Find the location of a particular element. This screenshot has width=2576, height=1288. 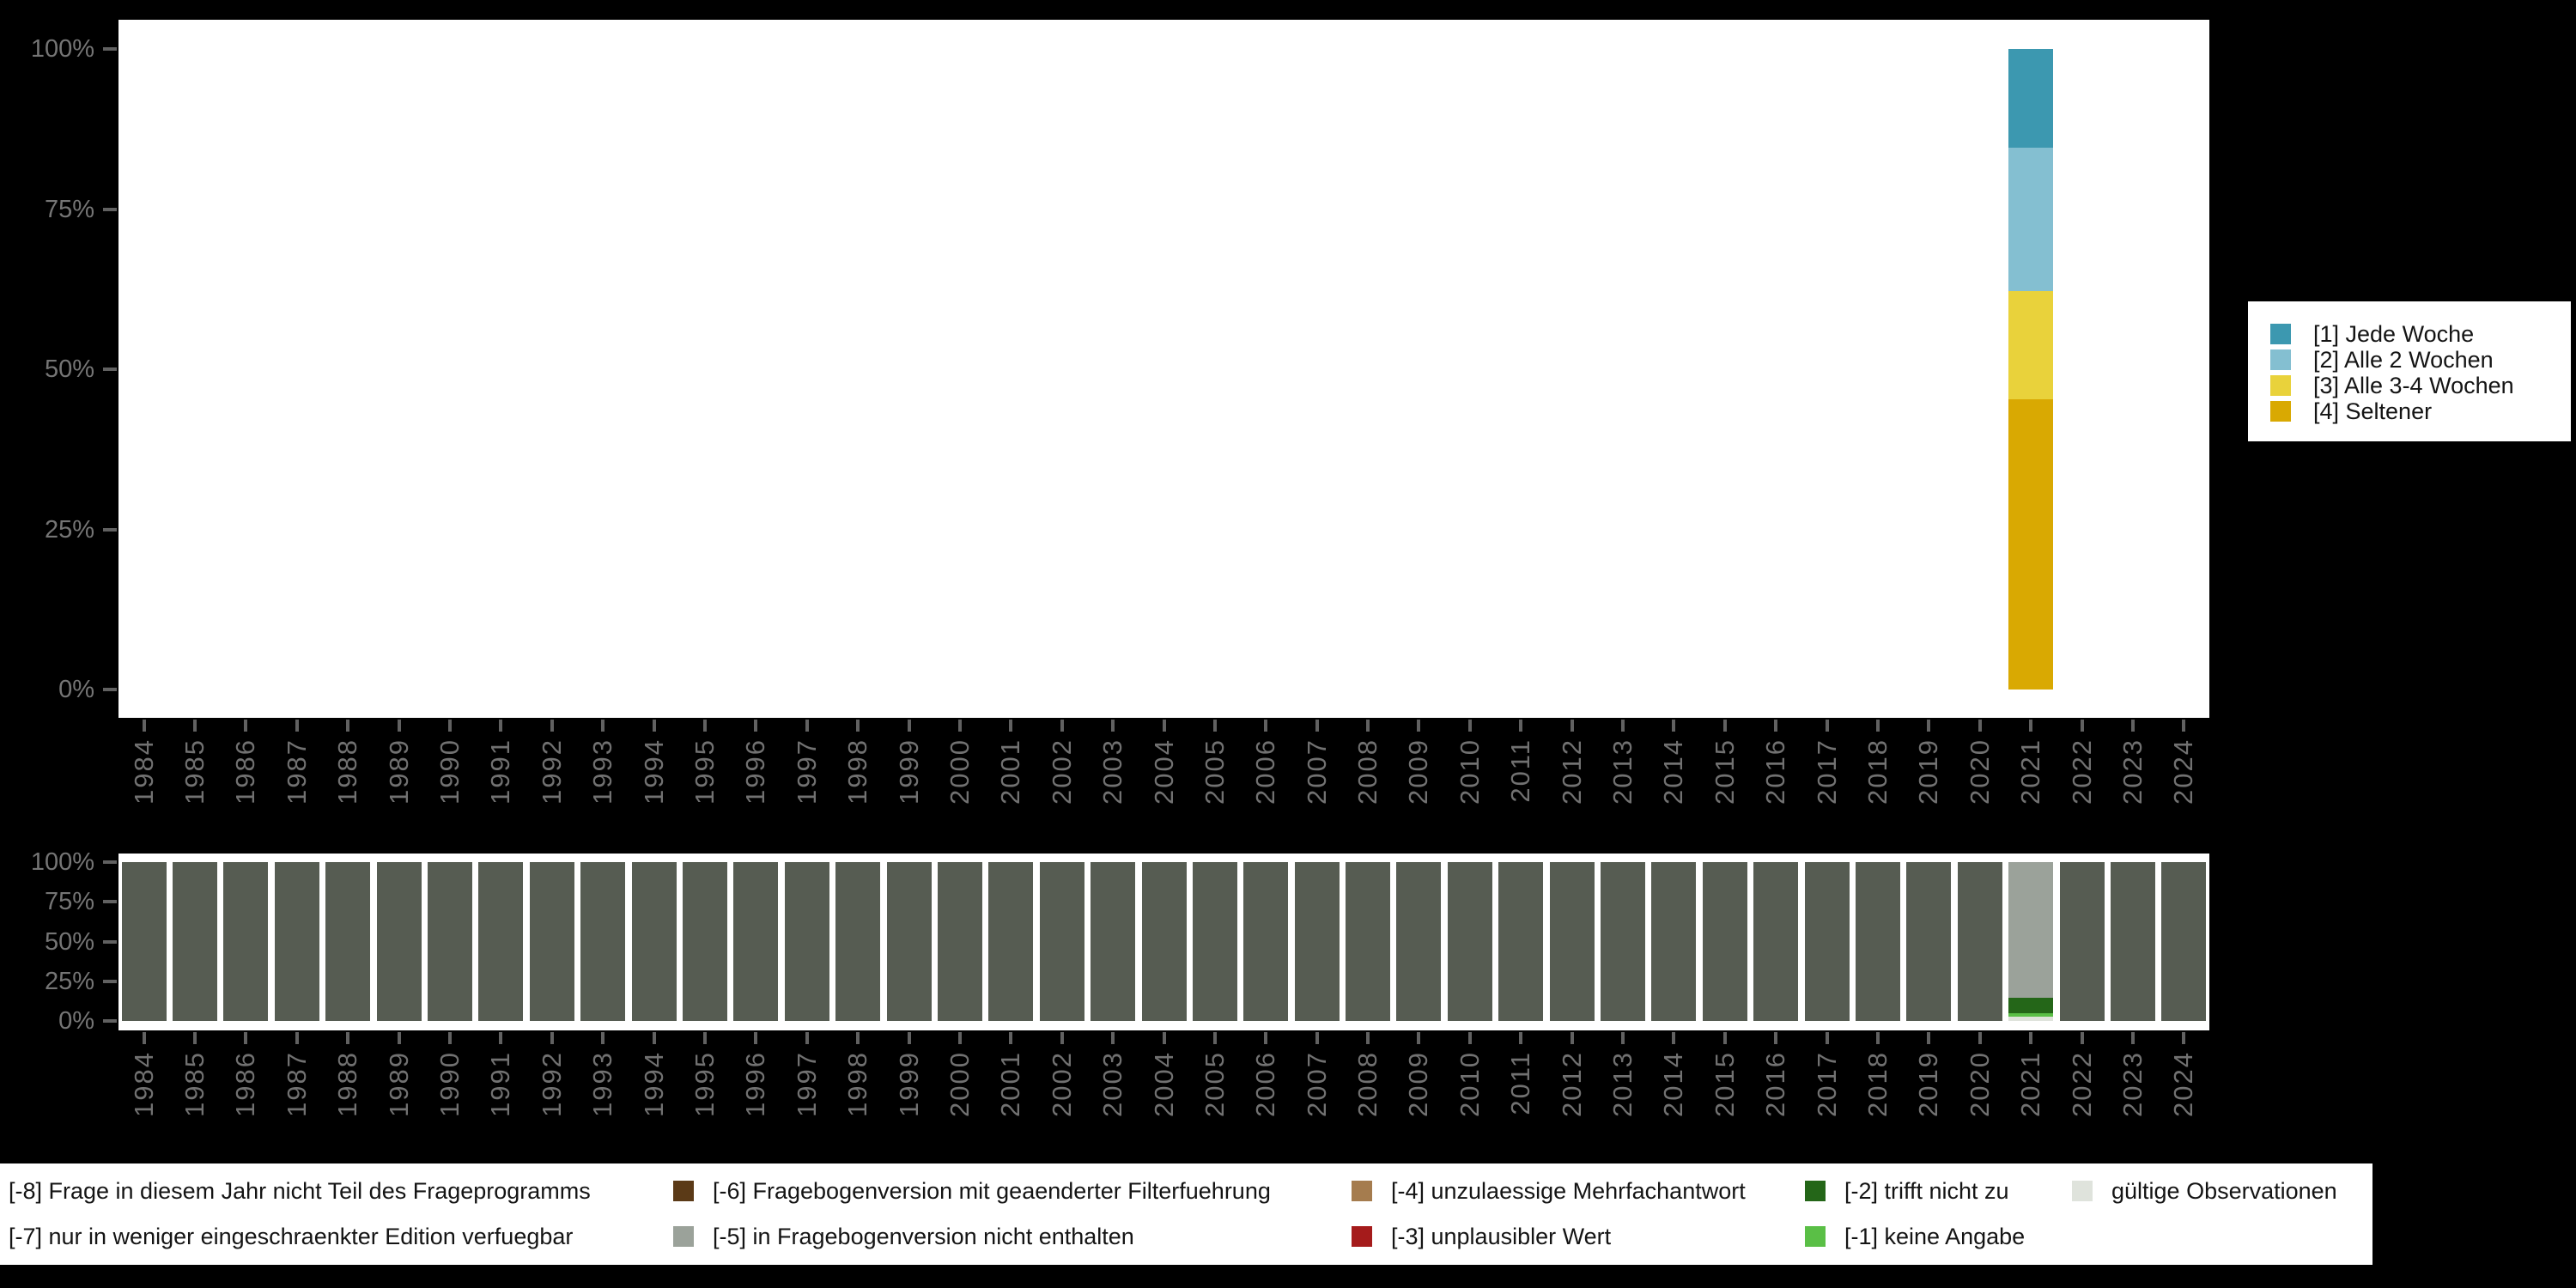

year-label: 2013 is located at coordinates (1622, 771).